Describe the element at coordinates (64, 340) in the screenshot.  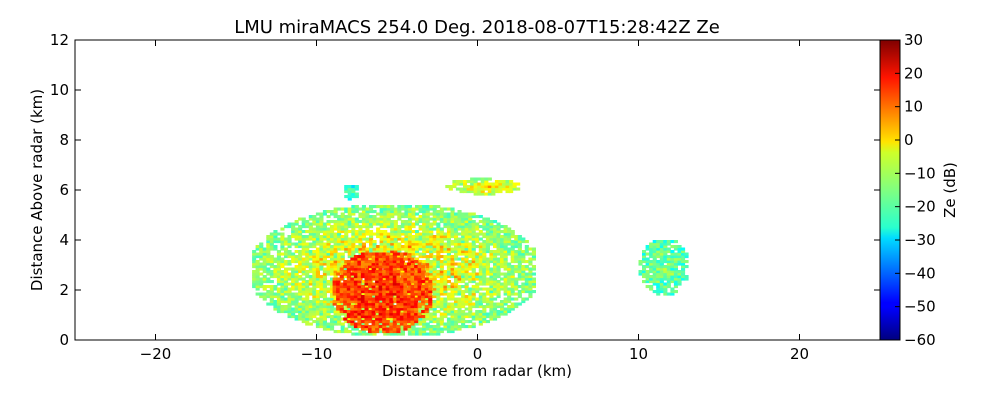
I see `y-tick-label: 0` at that location.